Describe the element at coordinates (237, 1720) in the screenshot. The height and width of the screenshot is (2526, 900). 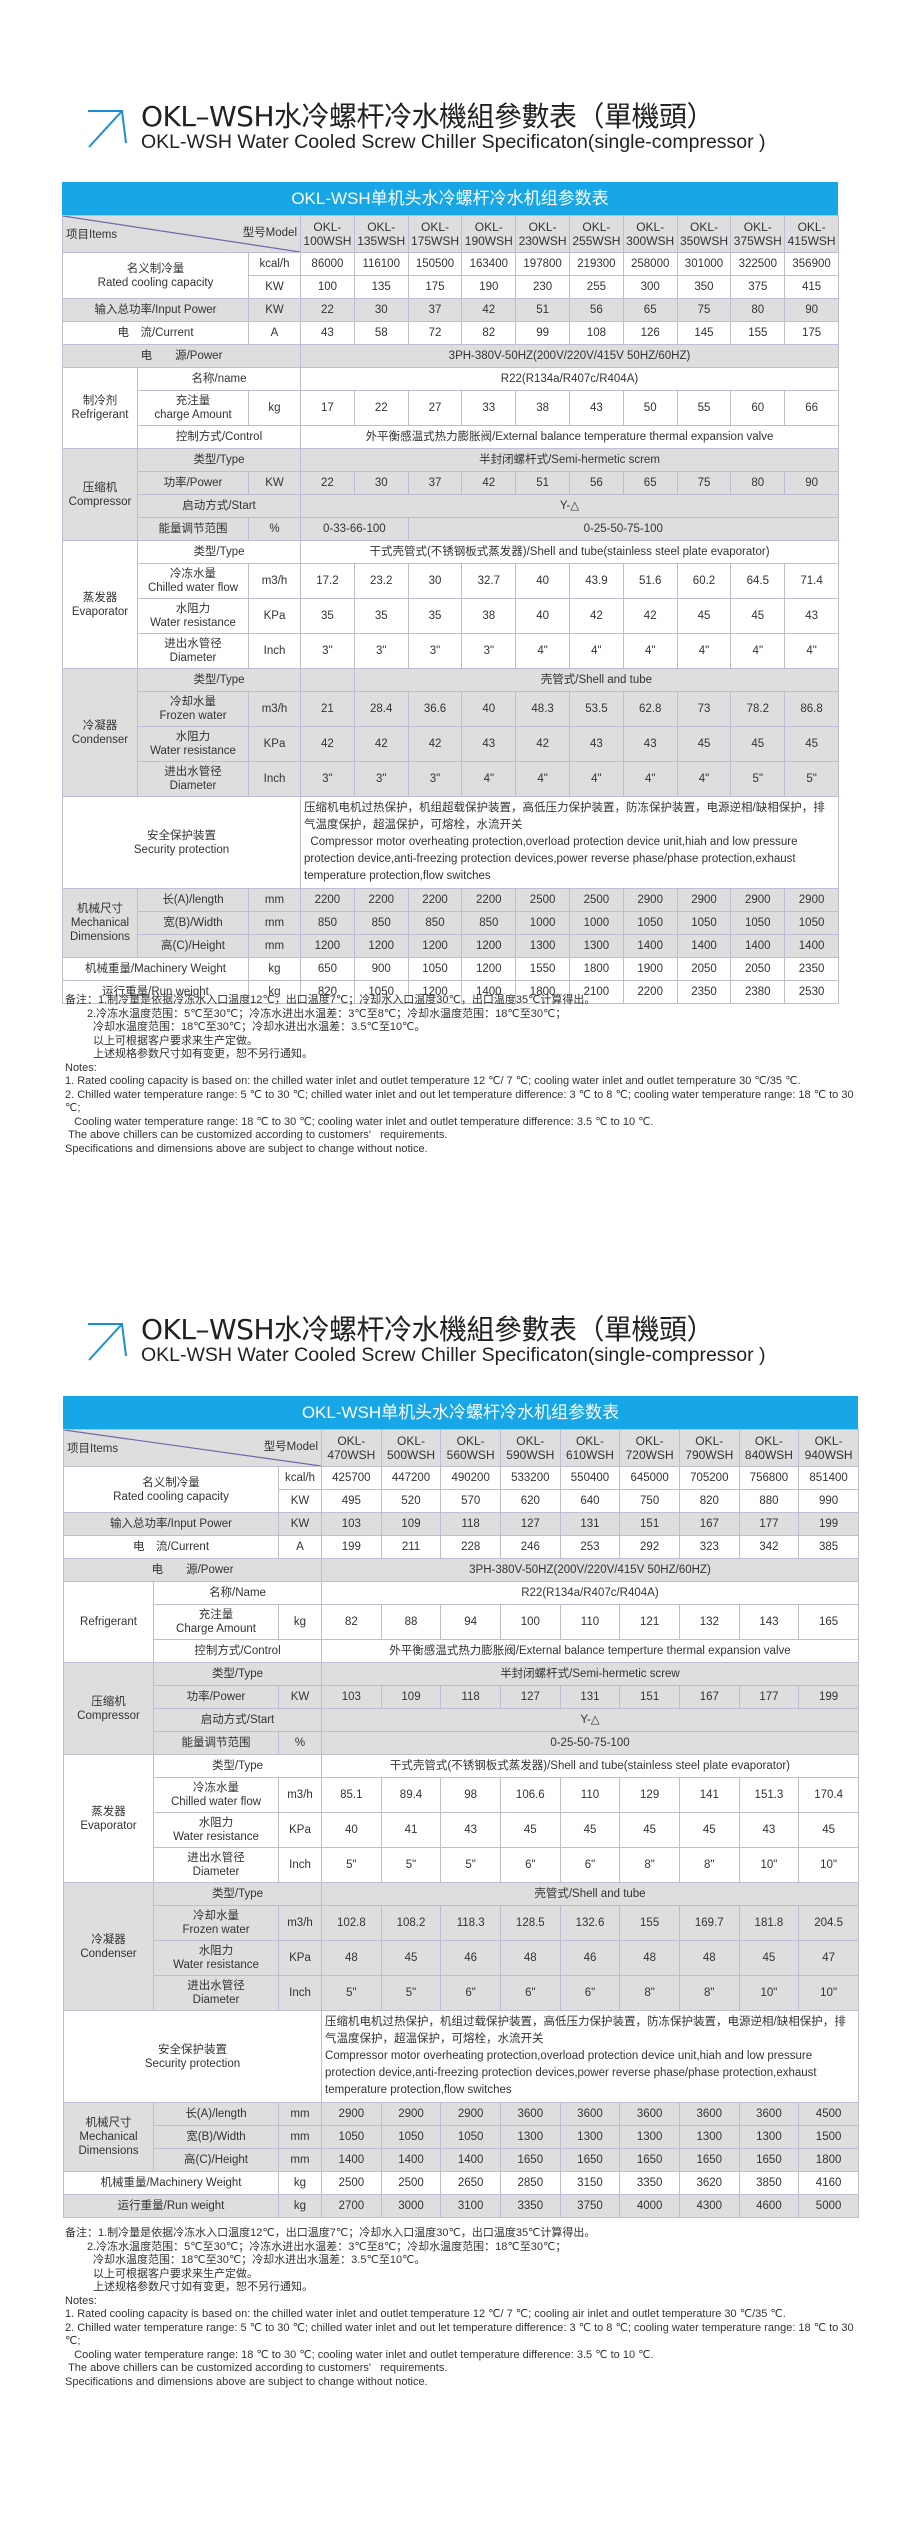
I see `row-label: 启动方式/Start` at that location.